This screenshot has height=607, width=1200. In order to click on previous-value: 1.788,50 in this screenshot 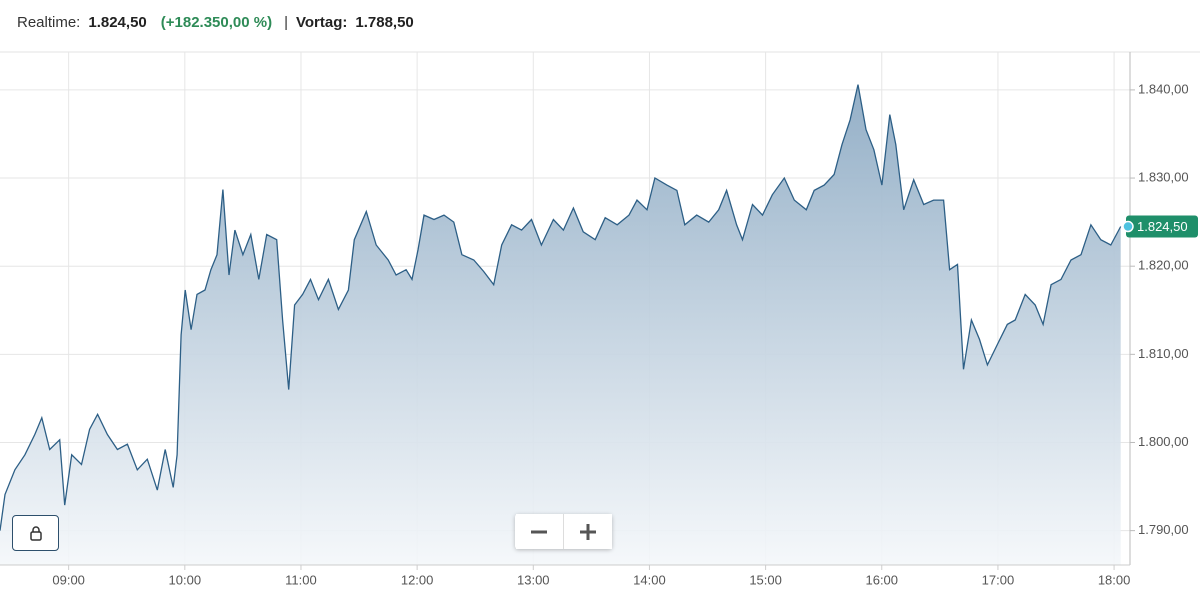, I will do `click(384, 22)`.